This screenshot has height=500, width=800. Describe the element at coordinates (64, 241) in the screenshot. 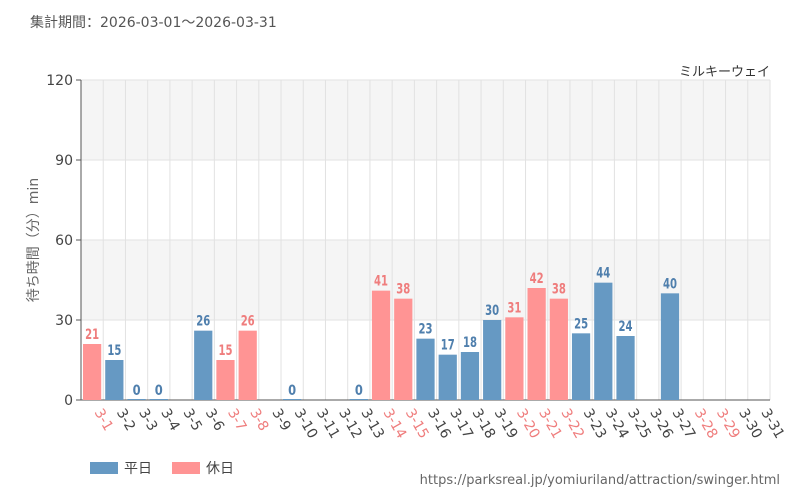

I see `y-tick-label: 60` at that location.